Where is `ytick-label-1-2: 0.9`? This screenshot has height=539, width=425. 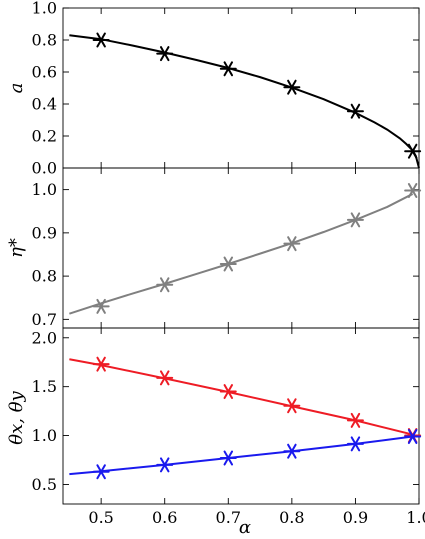
ytick-label-1-2: 0.9 is located at coordinates (44, 232).